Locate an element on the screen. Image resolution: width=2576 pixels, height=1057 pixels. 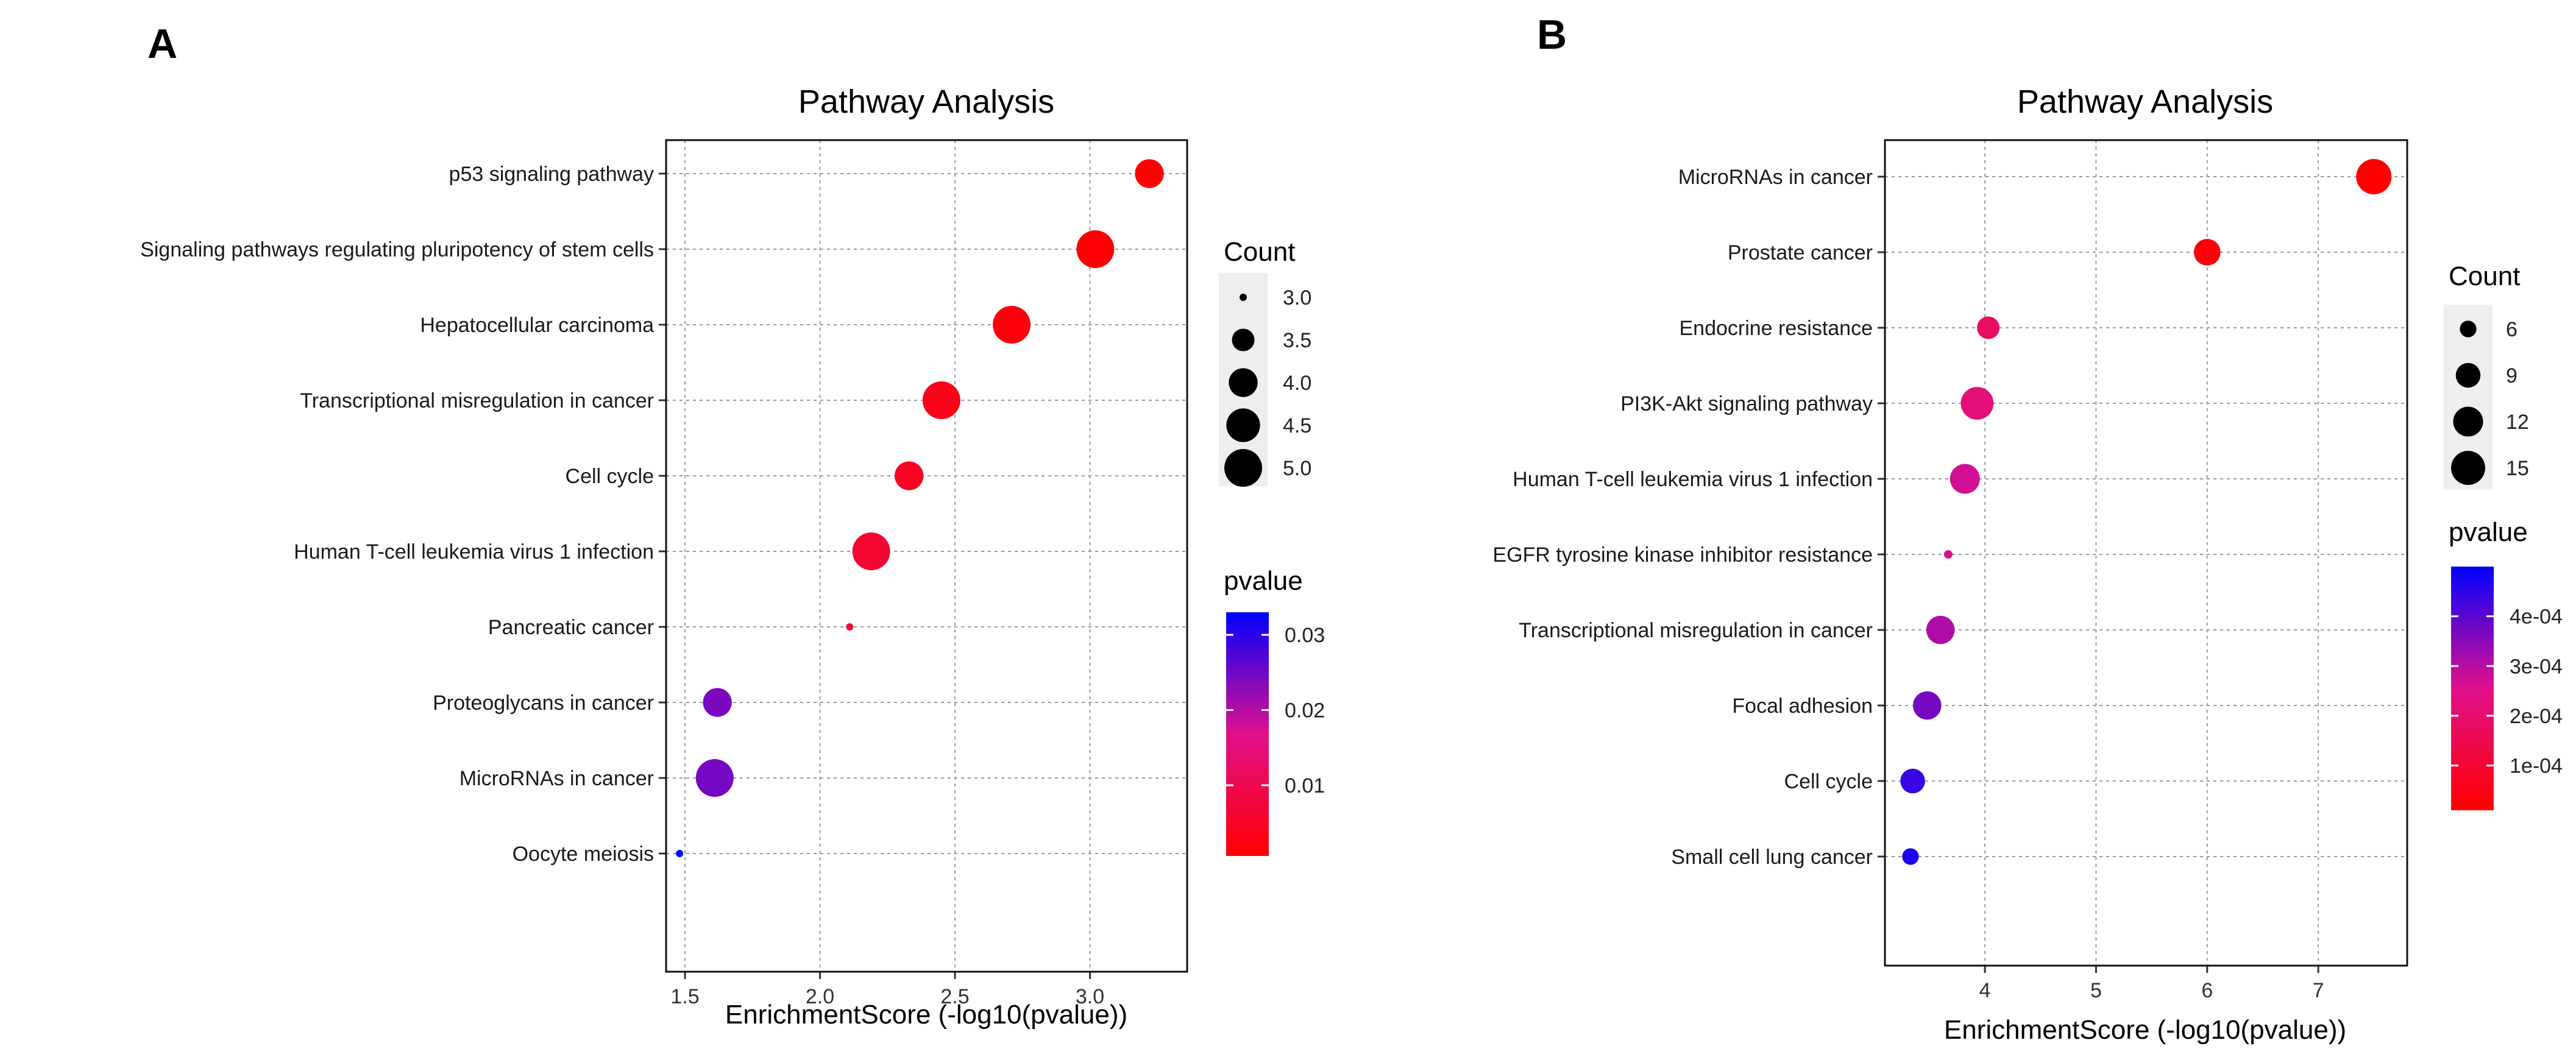
panel-a-category-label: MicroRNAs in cancer is located at coordinates (556, 778).